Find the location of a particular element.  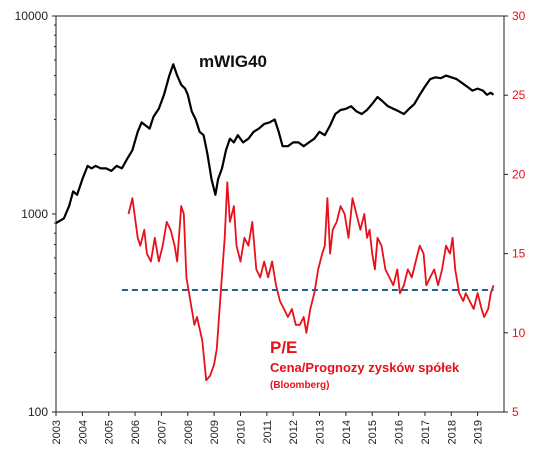

left-tick-label: 1000 is located at coordinates (34, 214).